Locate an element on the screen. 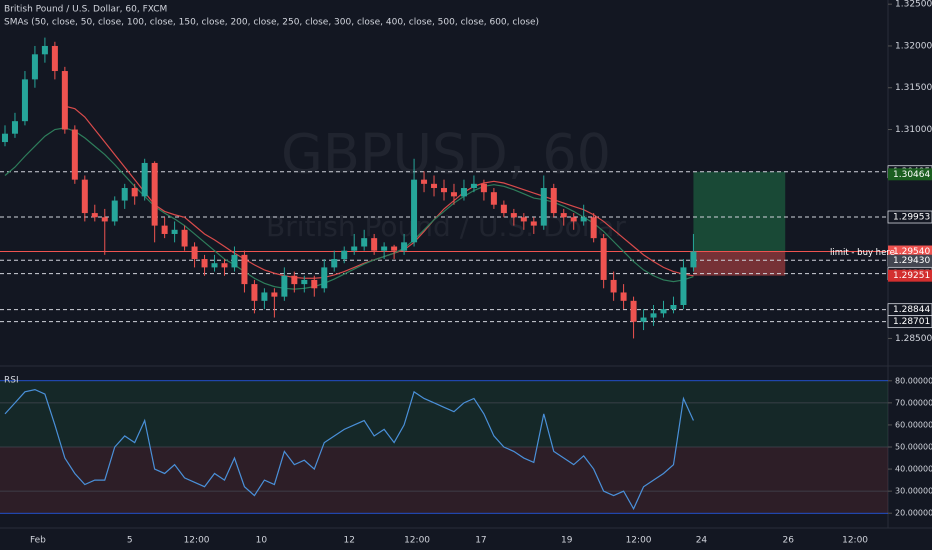 This screenshot has width=932, height=550. price-tag-label: 1.29540 is located at coordinates (911, 252).